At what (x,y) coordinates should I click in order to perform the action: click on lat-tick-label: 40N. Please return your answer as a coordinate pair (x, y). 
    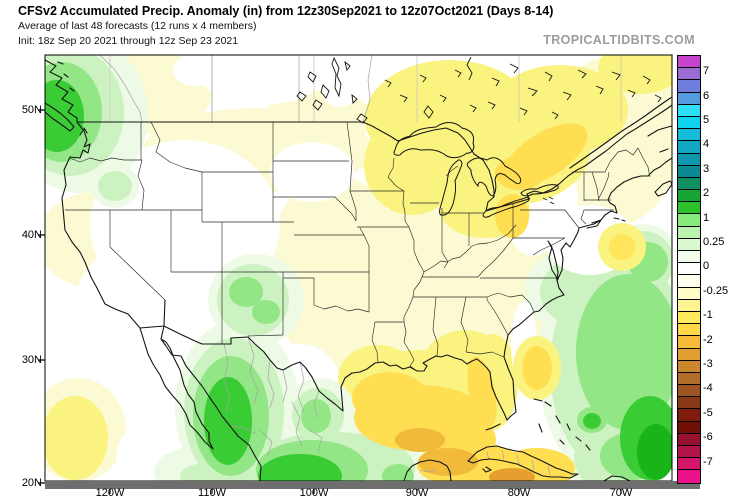
    Looking at the image, I should click on (31, 235).